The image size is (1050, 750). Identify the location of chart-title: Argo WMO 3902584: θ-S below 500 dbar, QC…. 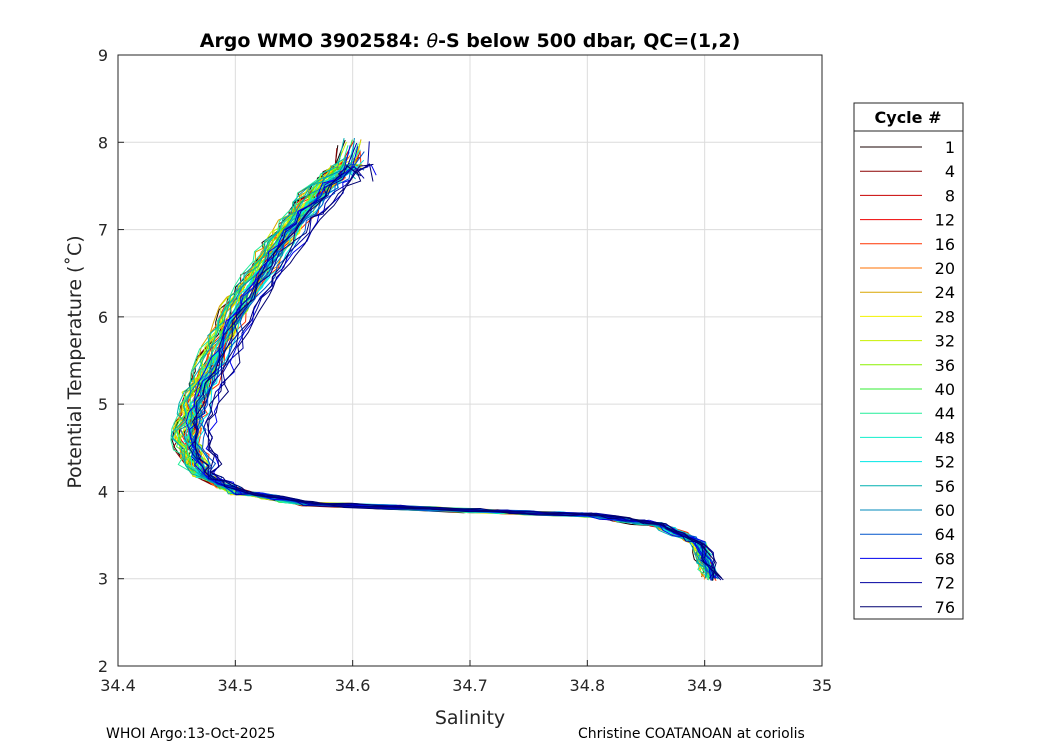
(470, 41).